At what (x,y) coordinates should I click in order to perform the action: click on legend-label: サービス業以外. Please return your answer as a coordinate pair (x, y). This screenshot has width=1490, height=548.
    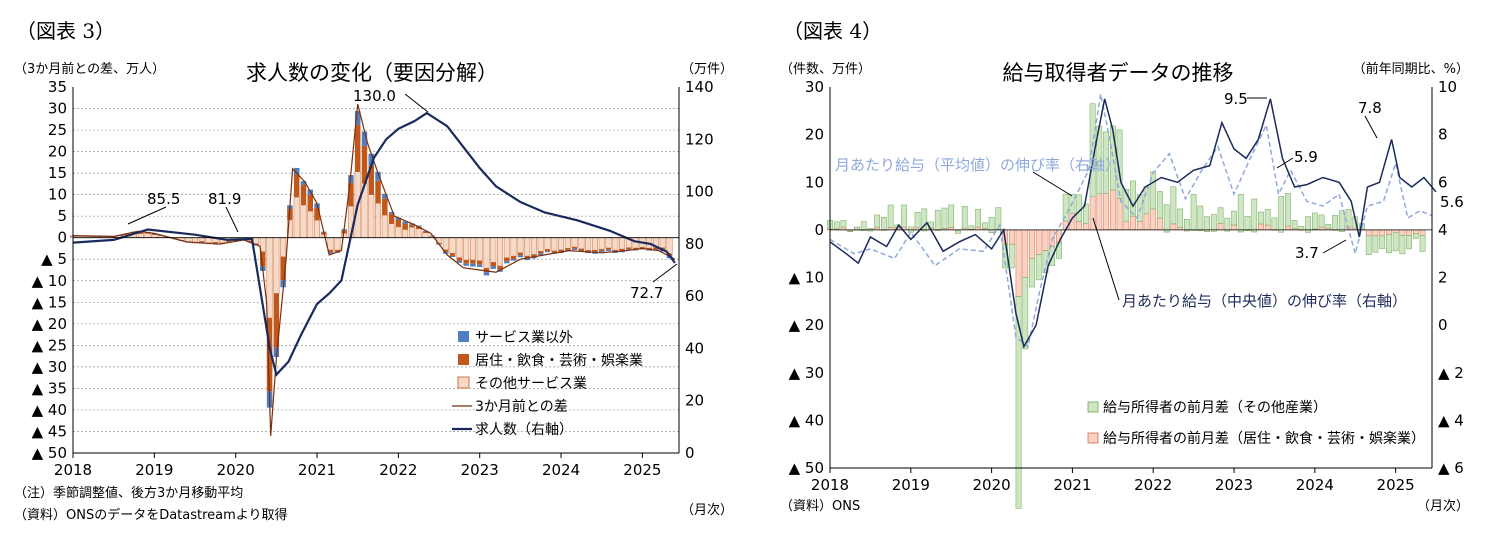
    Looking at the image, I should click on (524, 338).